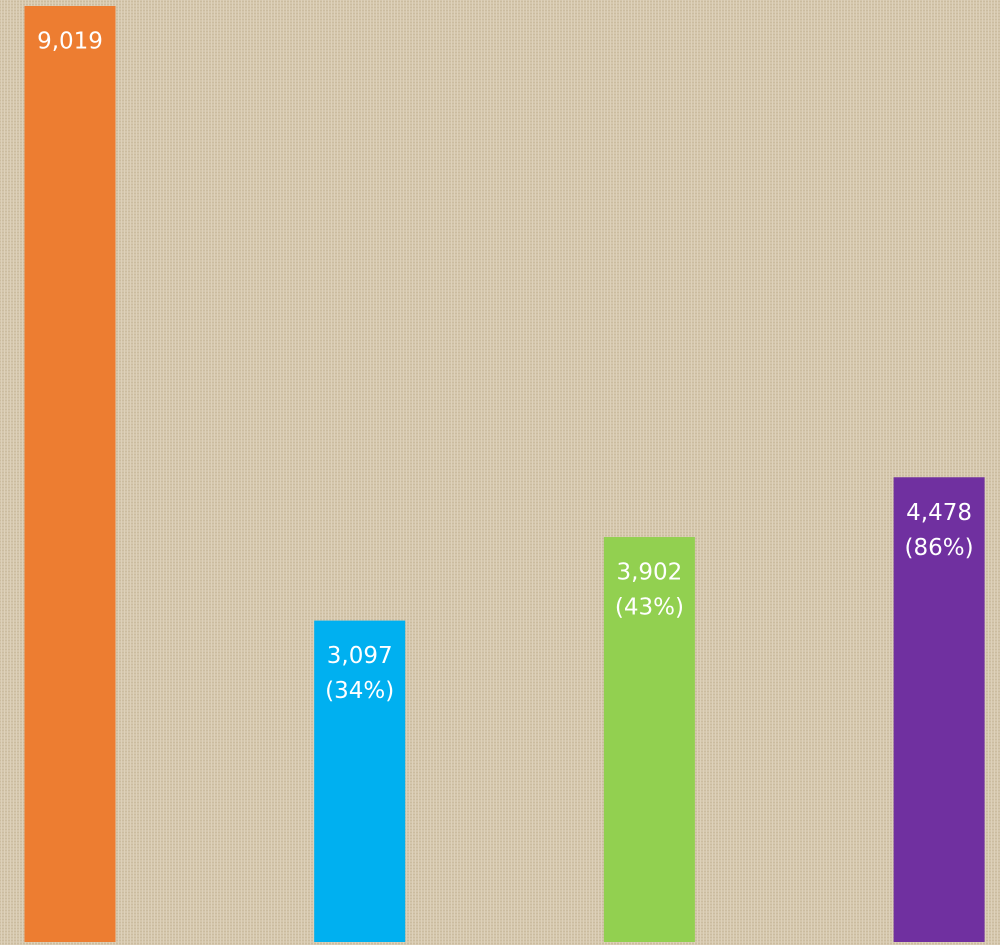 The width and height of the screenshot is (1000, 945). Describe the element at coordinates (70, 42) in the screenshot. I see `value-label: 9,019` at that location.